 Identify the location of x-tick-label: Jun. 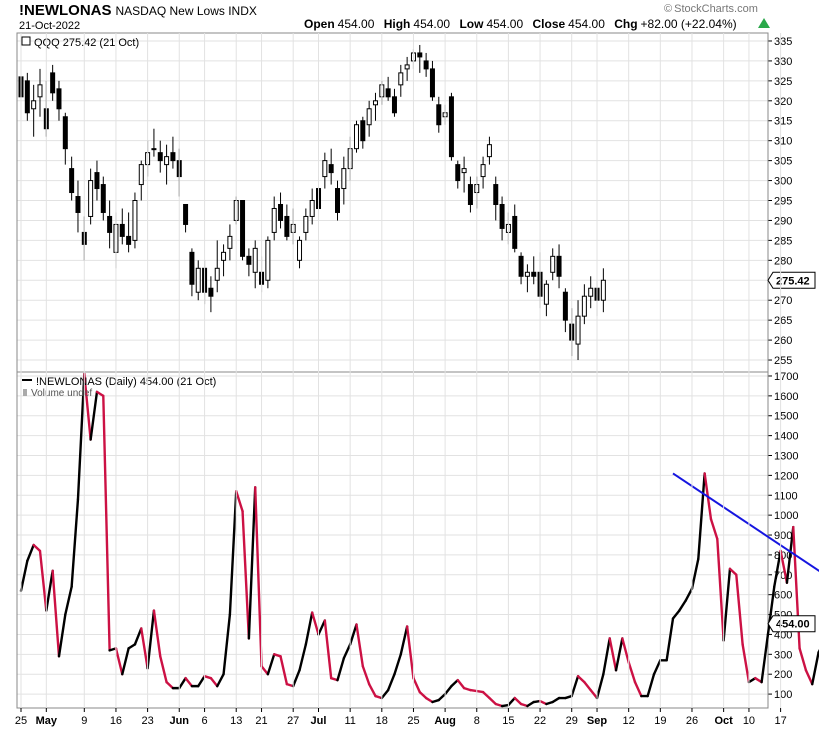
(179, 721).